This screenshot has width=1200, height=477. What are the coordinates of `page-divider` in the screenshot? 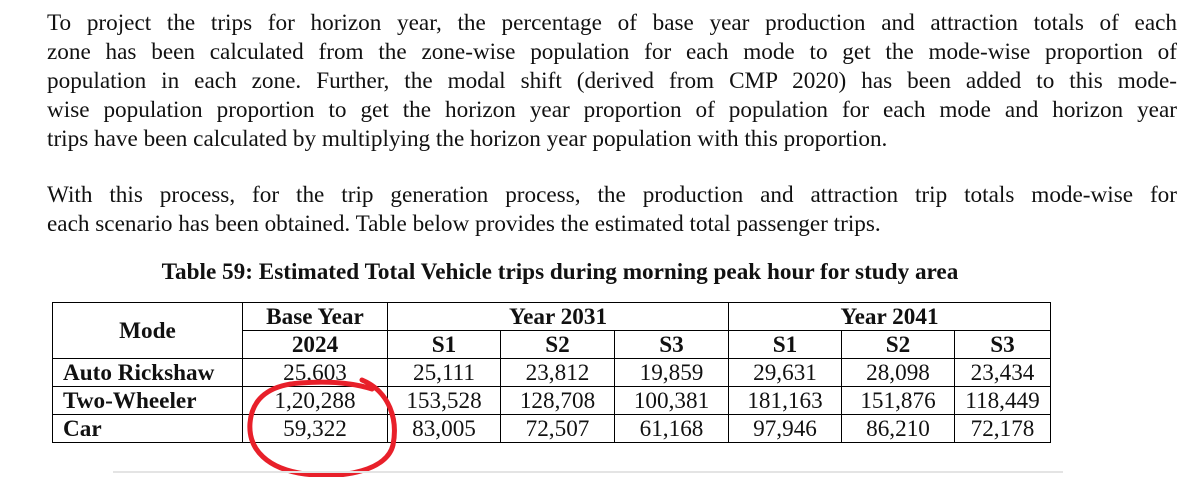 It's located at (588, 472).